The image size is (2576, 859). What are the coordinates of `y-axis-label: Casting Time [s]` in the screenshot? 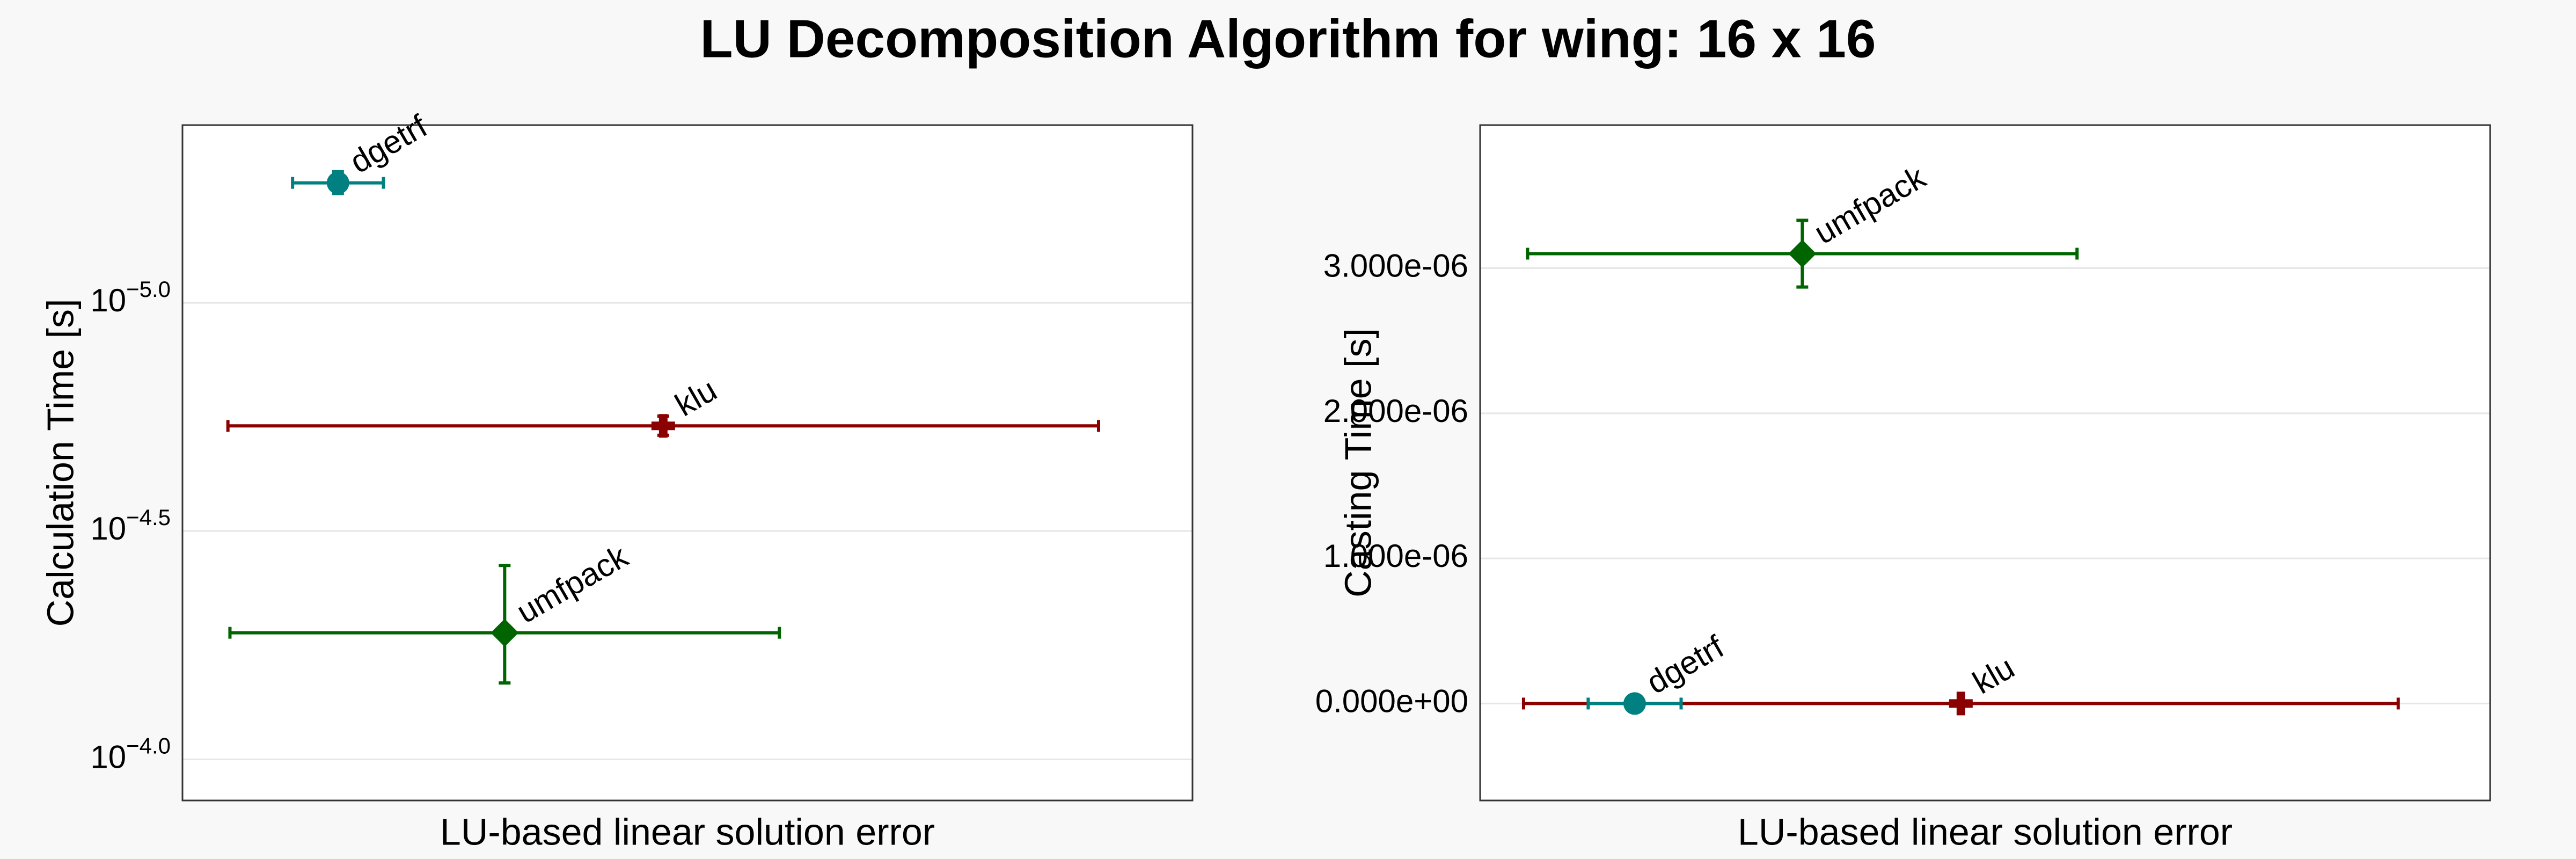 It's located at (1358, 463).